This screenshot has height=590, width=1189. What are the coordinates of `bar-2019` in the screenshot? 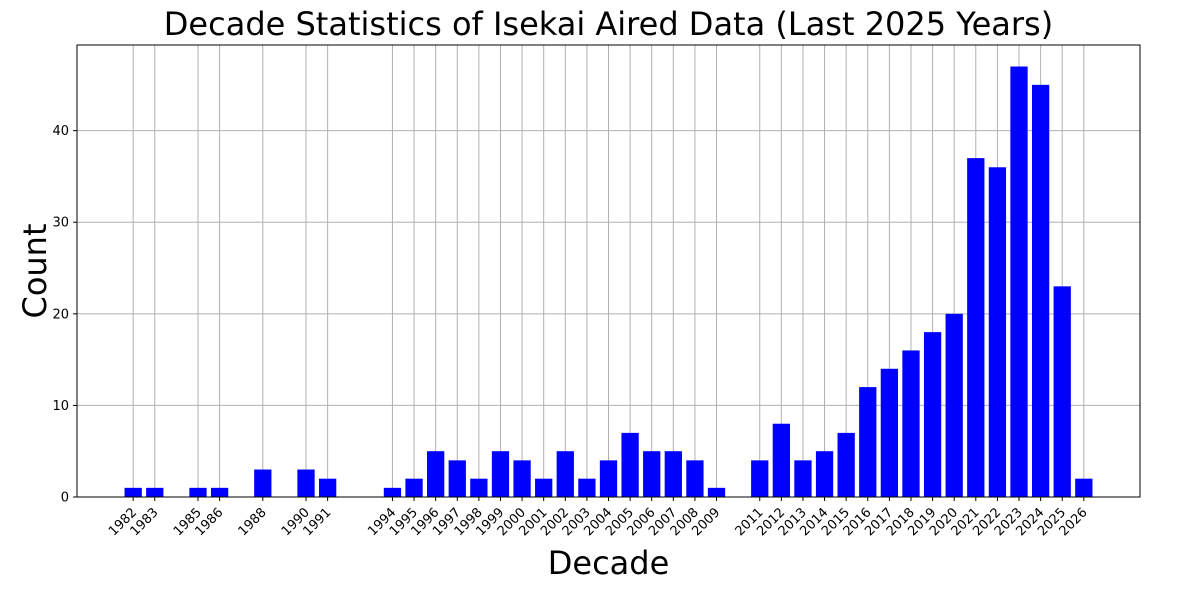 It's located at (932, 414).